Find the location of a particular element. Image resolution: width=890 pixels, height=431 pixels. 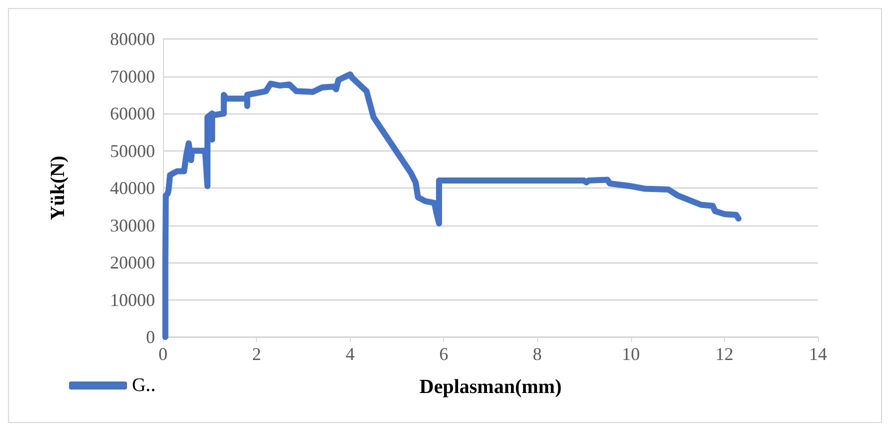

y-axis-title: Yük(N) is located at coordinates (58, 188).